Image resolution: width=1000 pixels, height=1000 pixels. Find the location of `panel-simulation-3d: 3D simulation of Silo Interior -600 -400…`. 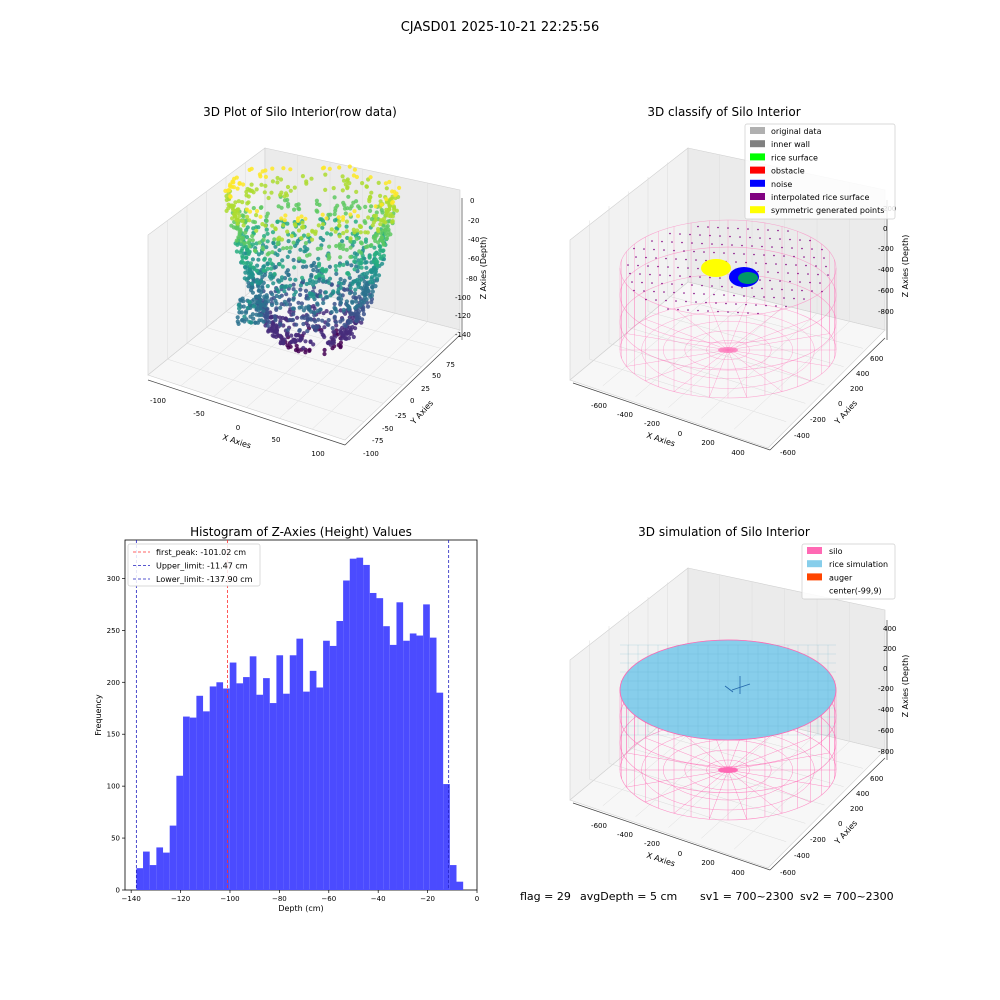

panel-simulation-3d: 3D simulation of Silo Interior -600 -400… is located at coordinates (739, 701).